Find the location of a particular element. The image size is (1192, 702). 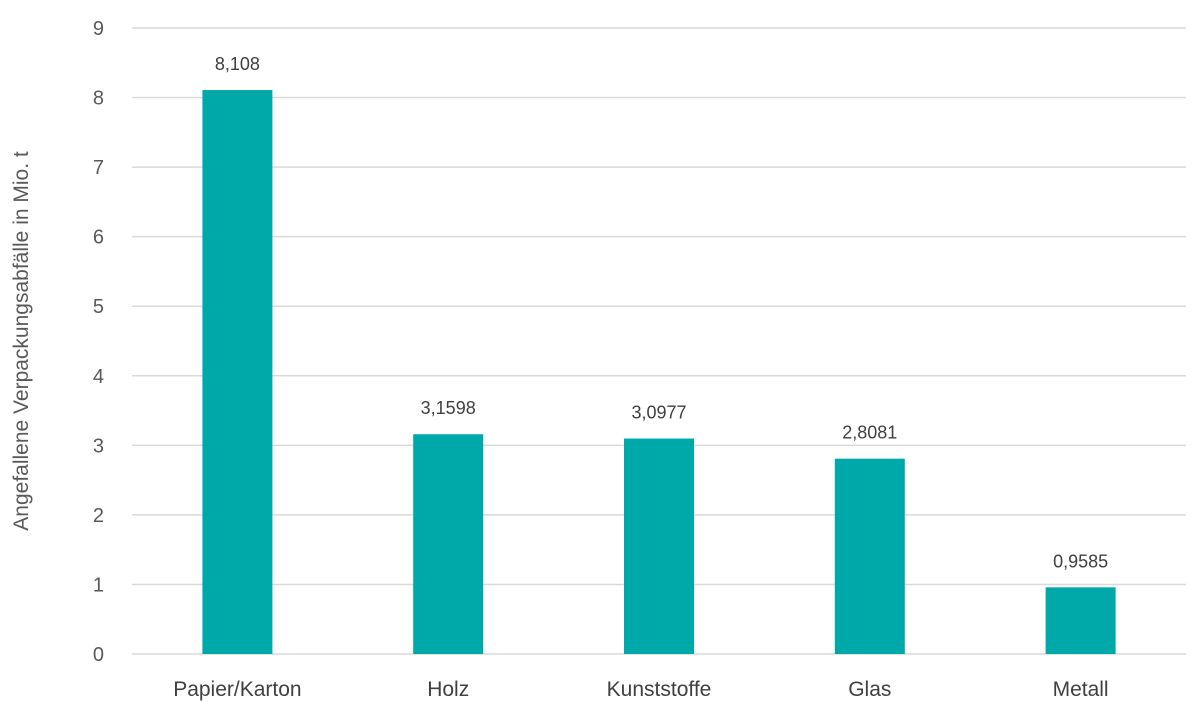

x-category-label: Kunststoffe is located at coordinates (659, 689).